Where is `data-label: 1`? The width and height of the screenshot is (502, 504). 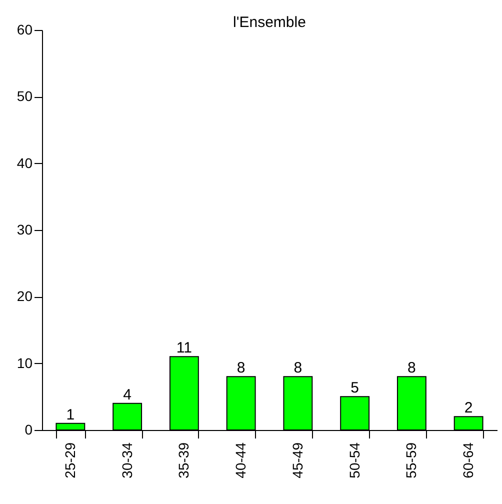 data-label: 1 is located at coordinates (70, 415).